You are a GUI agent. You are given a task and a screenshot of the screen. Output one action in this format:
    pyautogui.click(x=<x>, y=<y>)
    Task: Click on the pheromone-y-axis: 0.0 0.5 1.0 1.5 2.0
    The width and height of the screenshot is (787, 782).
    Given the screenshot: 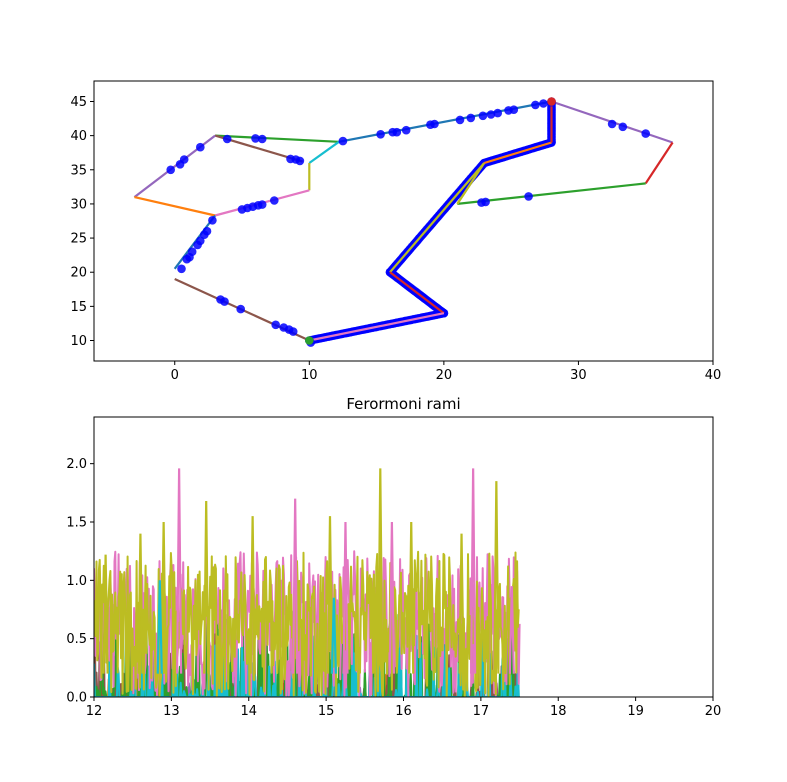 What is the action you would take?
    pyautogui.click(x=80, y=581)
    